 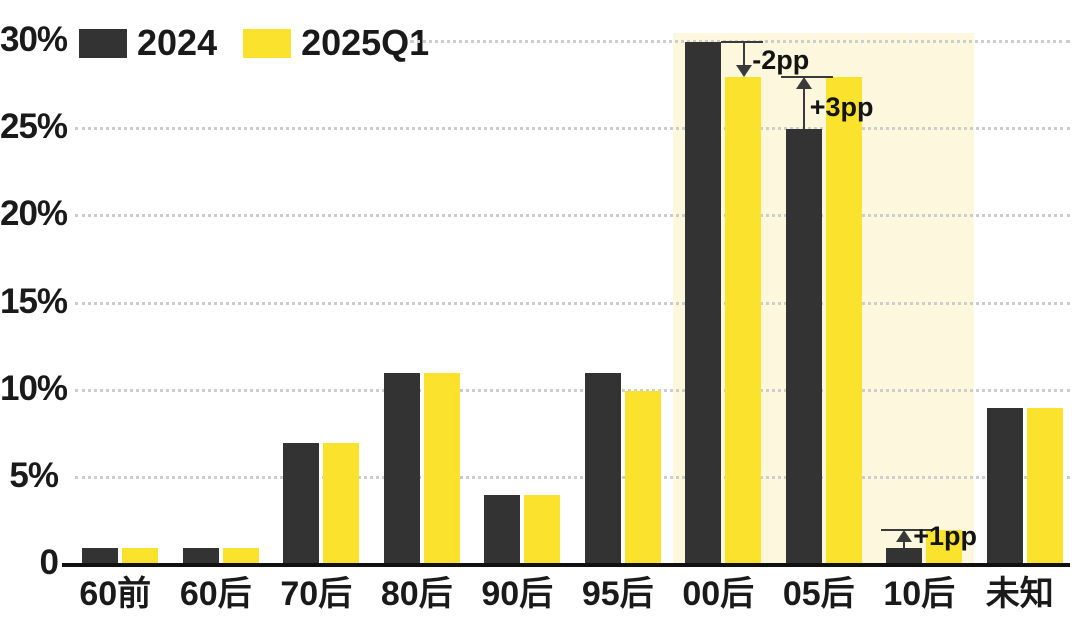 I want to click on y-axis-label-25: 25%, so click(x=34, y=127).